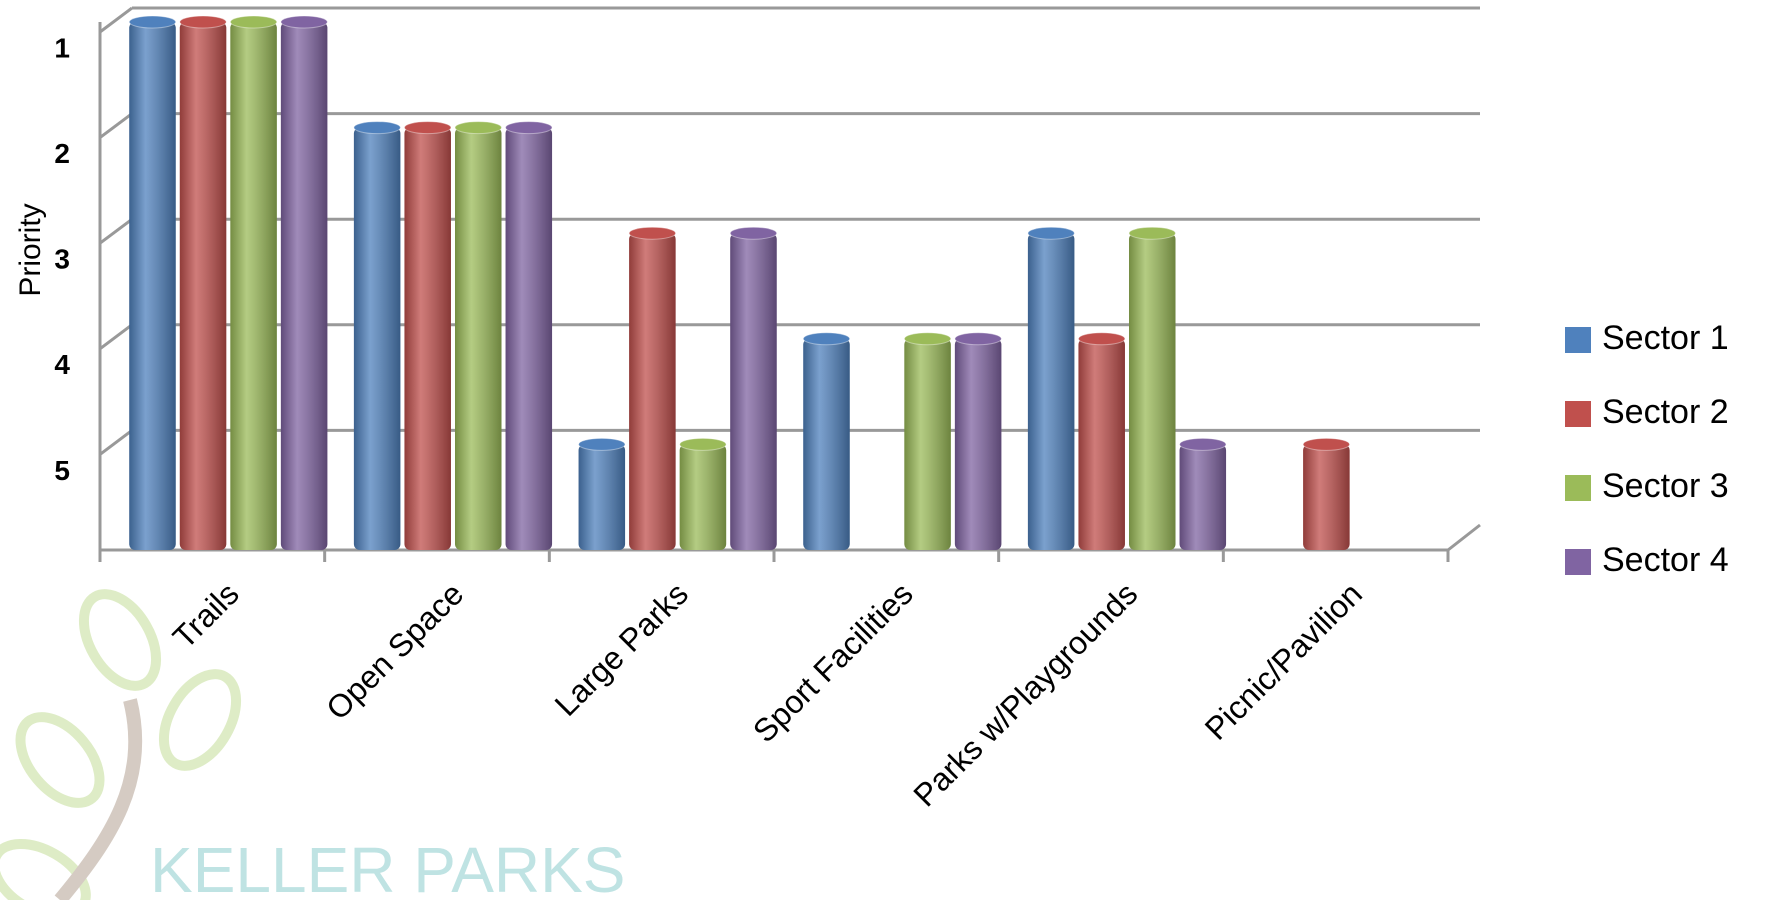 This screenshot has height=905, width=1772. I want to click on legend-label: Sector 4, so click(1665, 560).